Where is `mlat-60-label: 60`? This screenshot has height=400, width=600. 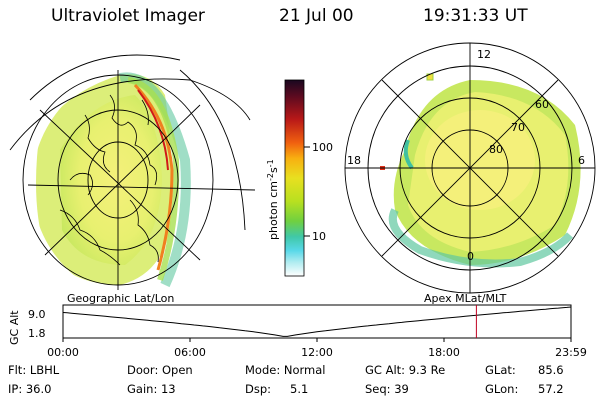 mlat-60-label: 60 is located at coordinates (542, 104).